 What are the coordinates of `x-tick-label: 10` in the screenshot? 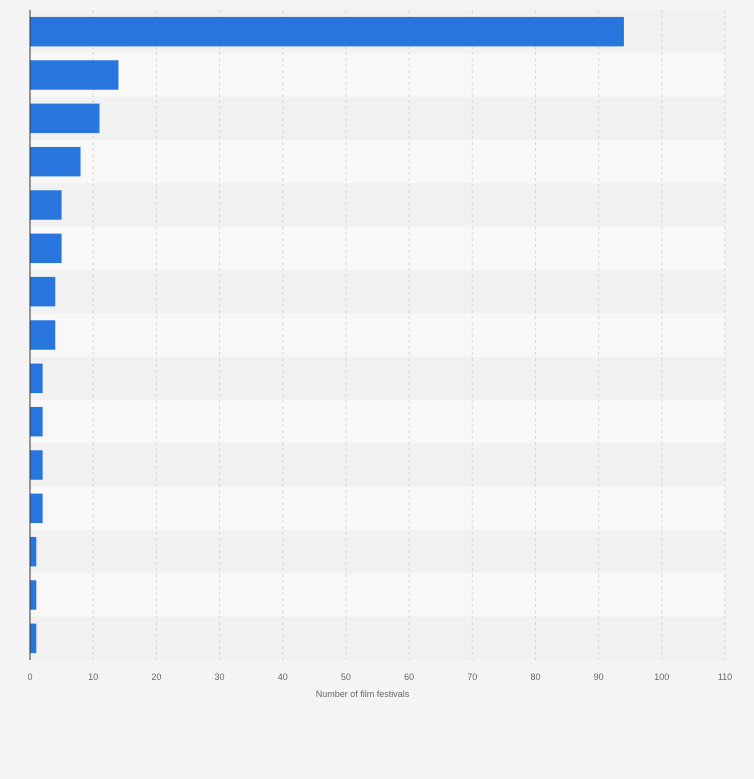 It's located at (93, 677).